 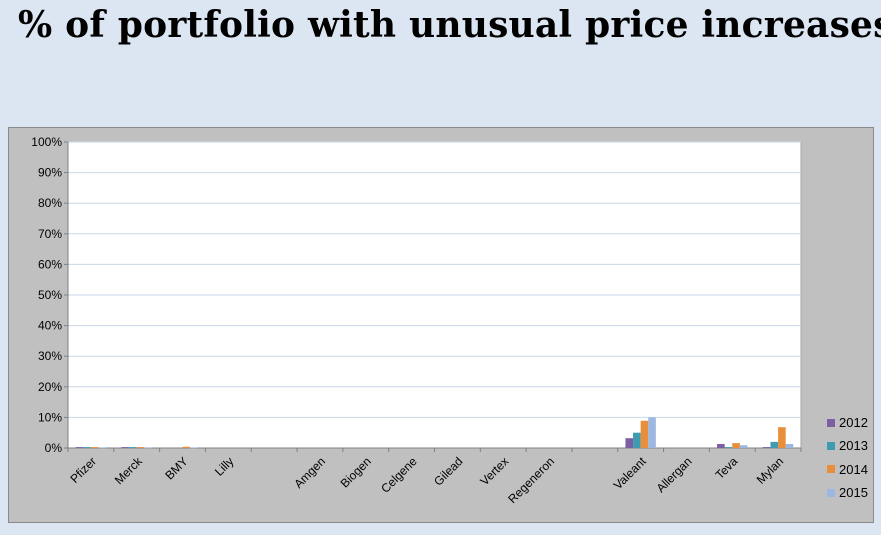 I want to click on y-tick-label: 10%, so click(x=50, y=417).